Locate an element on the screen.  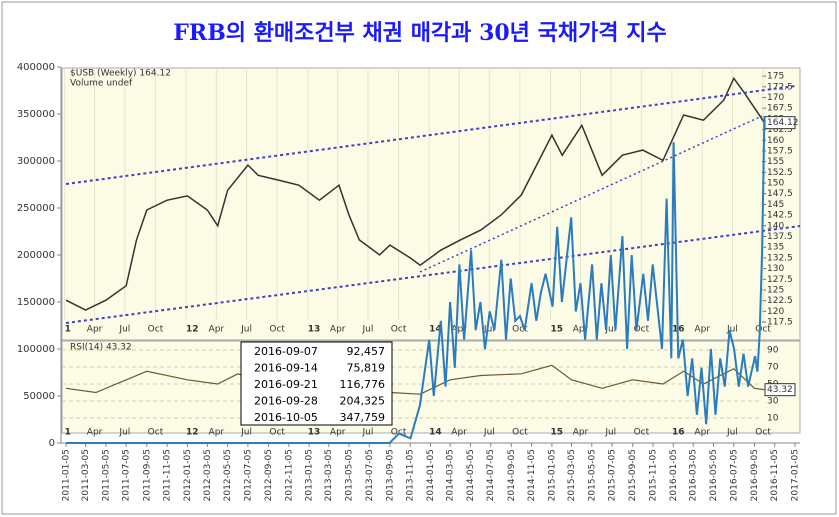
x-tick-label: 2011-01-05 is located at coordinates (67, 475).